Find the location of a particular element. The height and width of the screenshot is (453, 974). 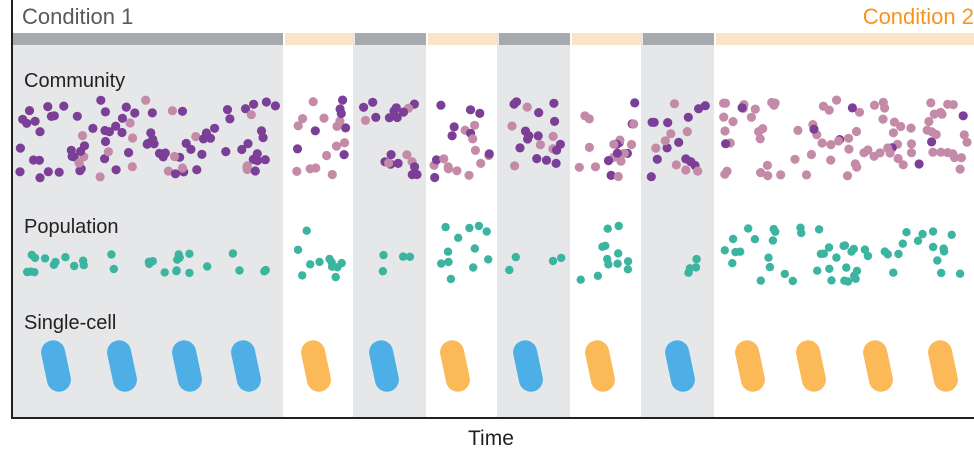

single-cell-row-label: Single-cell is located at coordinates (70, 323).